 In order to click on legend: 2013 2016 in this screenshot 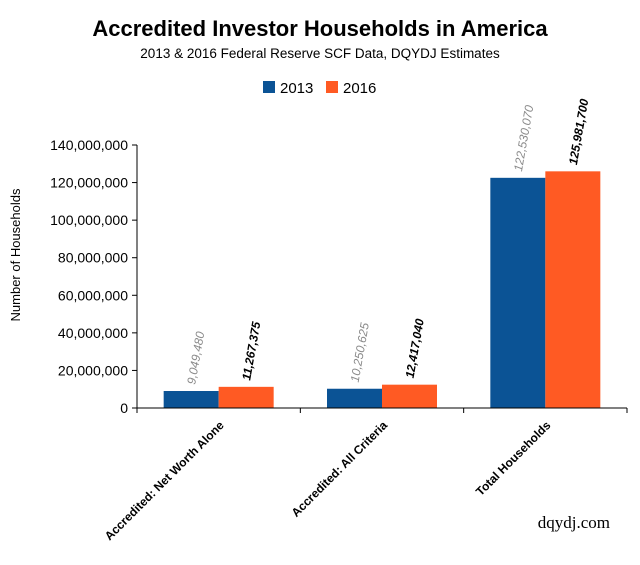, I will do `click(319, 88)`.